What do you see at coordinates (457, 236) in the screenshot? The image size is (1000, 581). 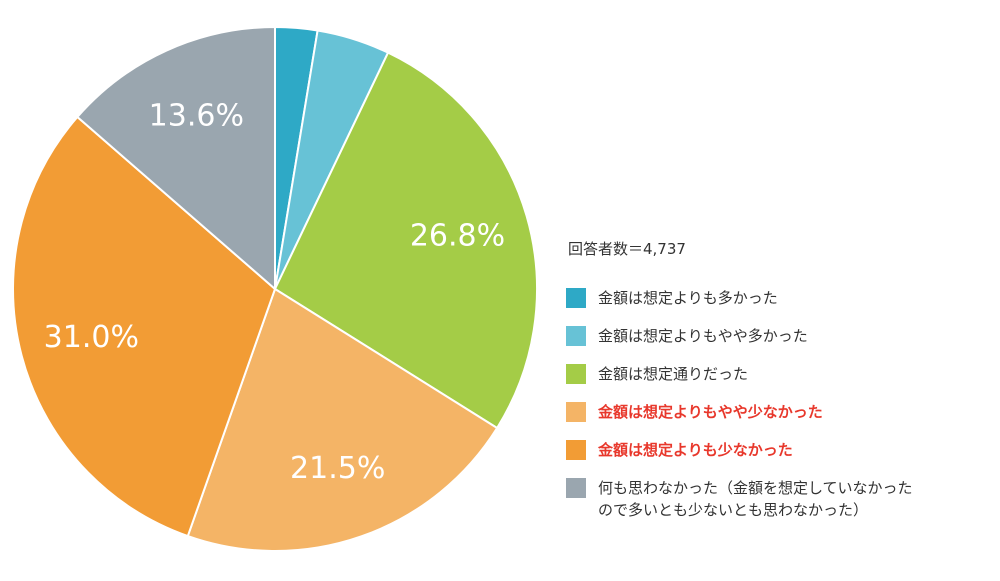 I see `slice-value-label-2: 26.8%` at bounding box center [457, 236].